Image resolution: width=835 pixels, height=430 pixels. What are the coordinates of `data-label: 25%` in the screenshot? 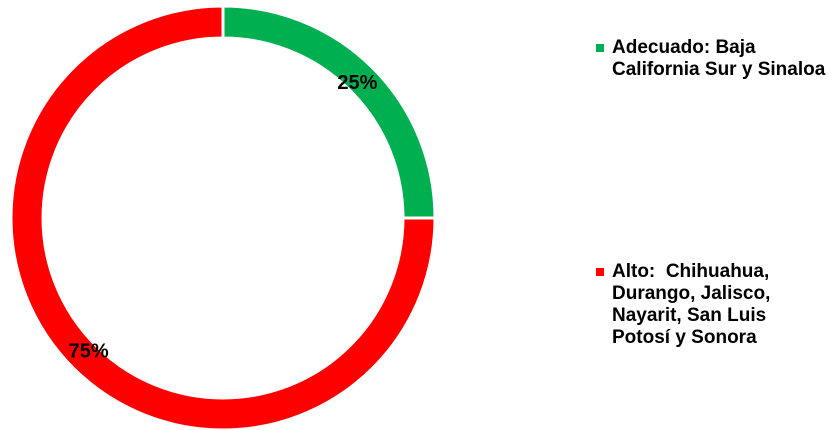 It's located at (357, 83).